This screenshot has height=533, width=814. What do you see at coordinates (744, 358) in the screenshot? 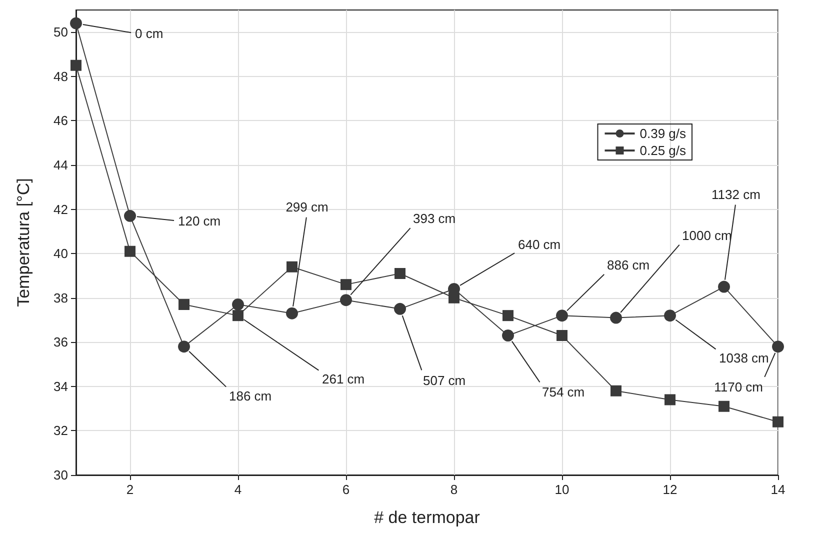
I see `annotation: 1038 cm` at bounding box center [744, 358].